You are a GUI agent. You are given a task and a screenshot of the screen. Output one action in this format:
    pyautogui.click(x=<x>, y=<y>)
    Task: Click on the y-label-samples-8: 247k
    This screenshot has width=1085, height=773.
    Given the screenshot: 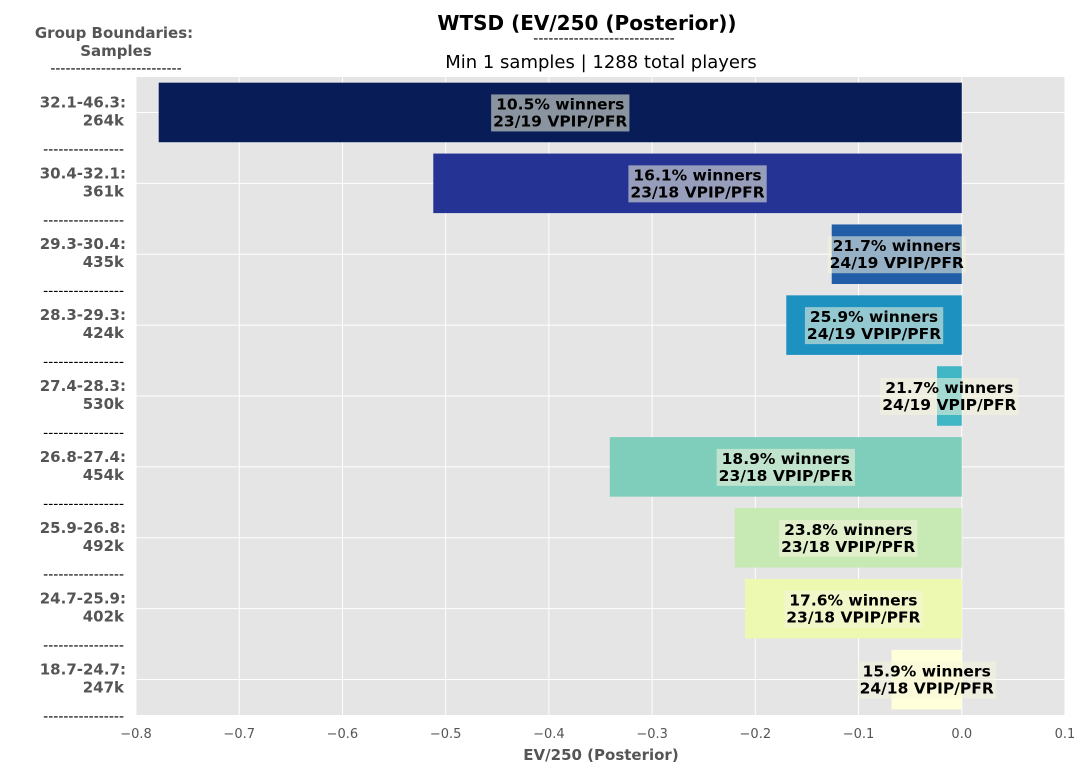 What is the action you would take?
    pyautogui.click(x=104, y=688)
    